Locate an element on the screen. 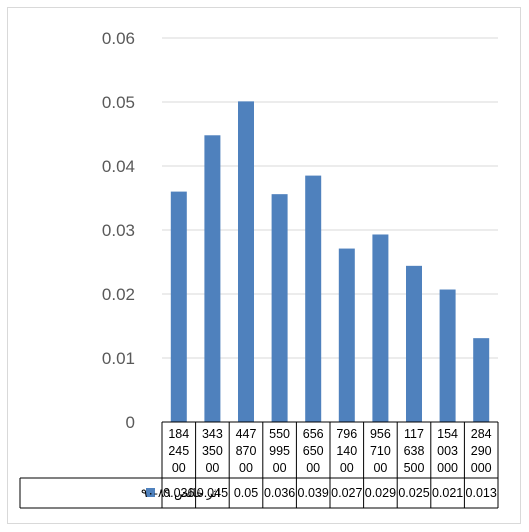 The height and width of the screenshot is (532, 529). data-value-label: 0.021 is located at coordinates (447, 493).